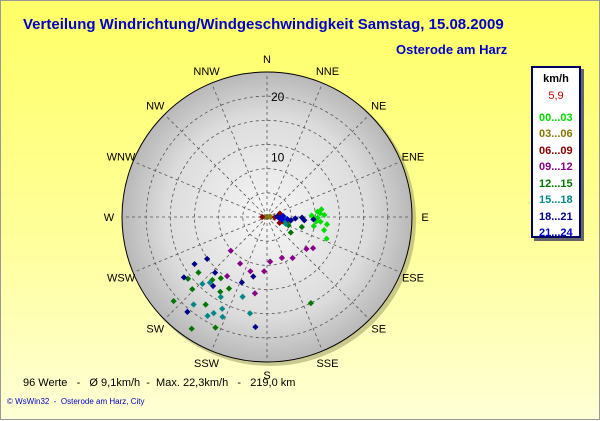  Describe the element at coordinates (556, 118) in the screenshot. I see `legend-item: 00...03` at that location.